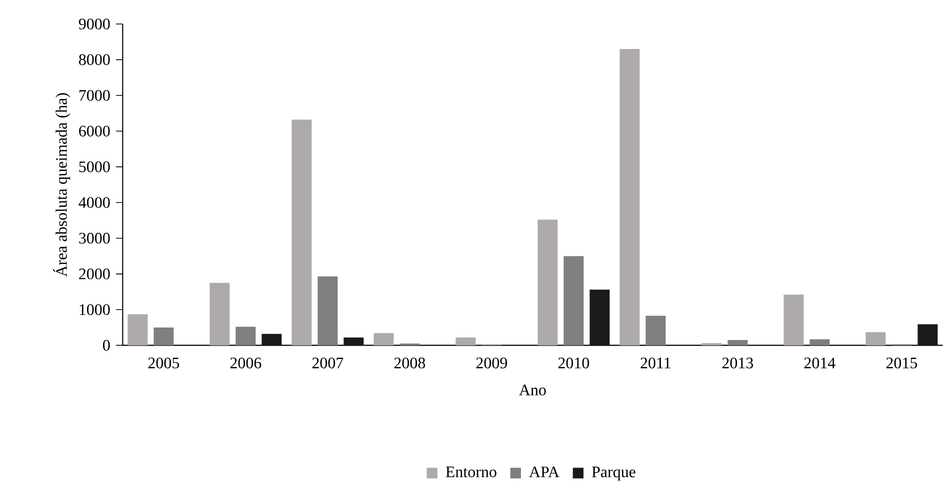  I want to click on x-axis-title: Ano, so click(532, 390).